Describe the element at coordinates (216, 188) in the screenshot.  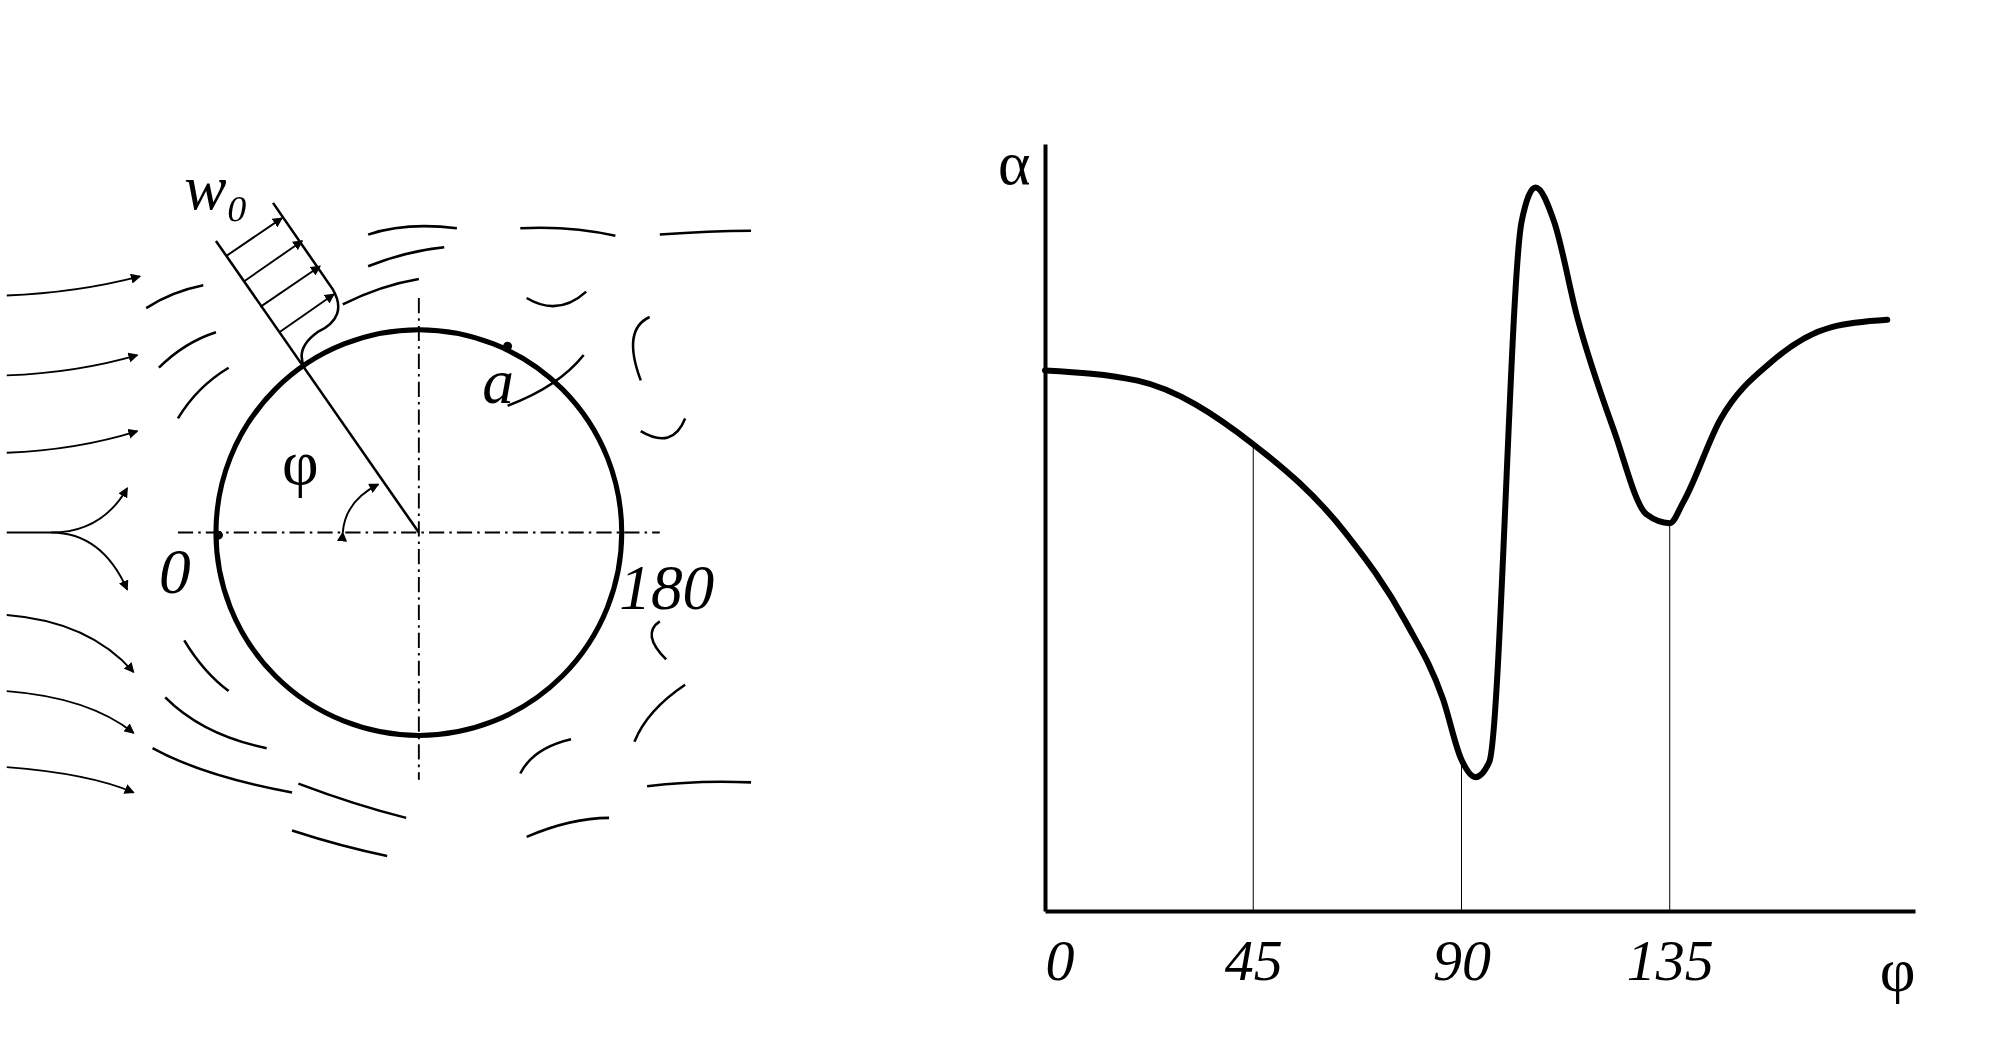
I see `text: w₀` at that location.